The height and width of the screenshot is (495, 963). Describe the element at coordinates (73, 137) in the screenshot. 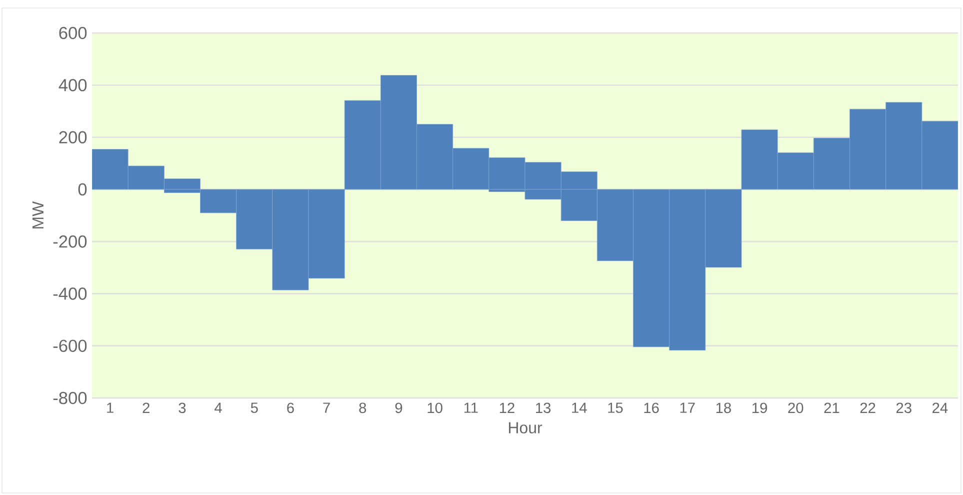

I see `y-tick-label: 200` at that location.